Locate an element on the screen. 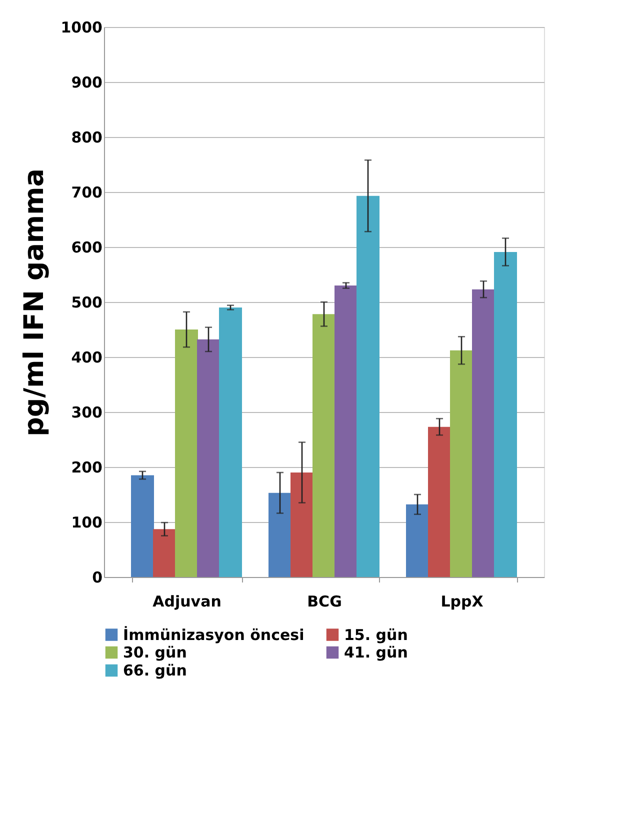 This screenshot has width=629, height=816. y-tick-label: 0 is located at coordinates (97, 577).